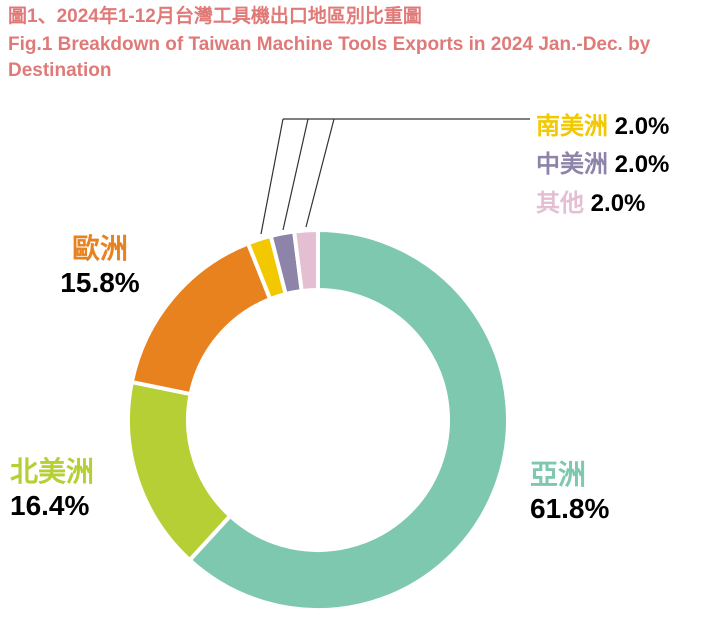 The height and width of the screenshot is (634, 702). I want to click on slice-label-central-america: 中美洲 2.0%, so click(602, 165).